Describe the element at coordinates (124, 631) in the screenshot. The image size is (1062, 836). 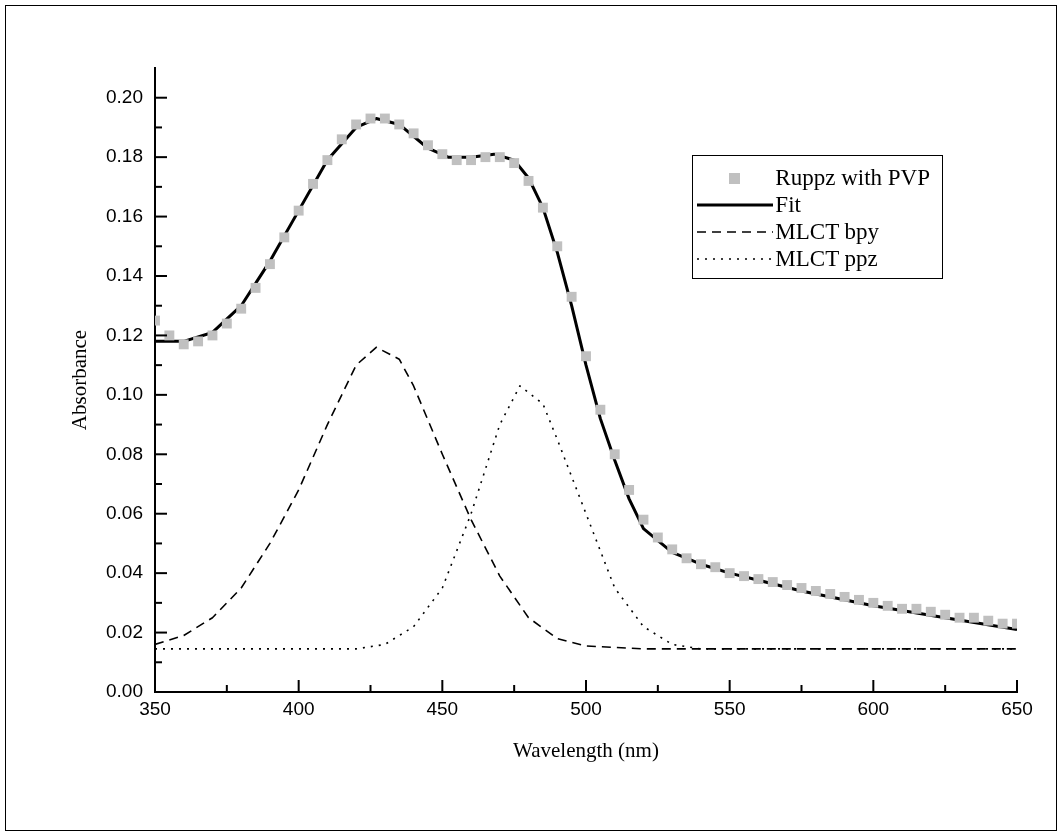
I see `y-tick-label: 0.02` at that location.